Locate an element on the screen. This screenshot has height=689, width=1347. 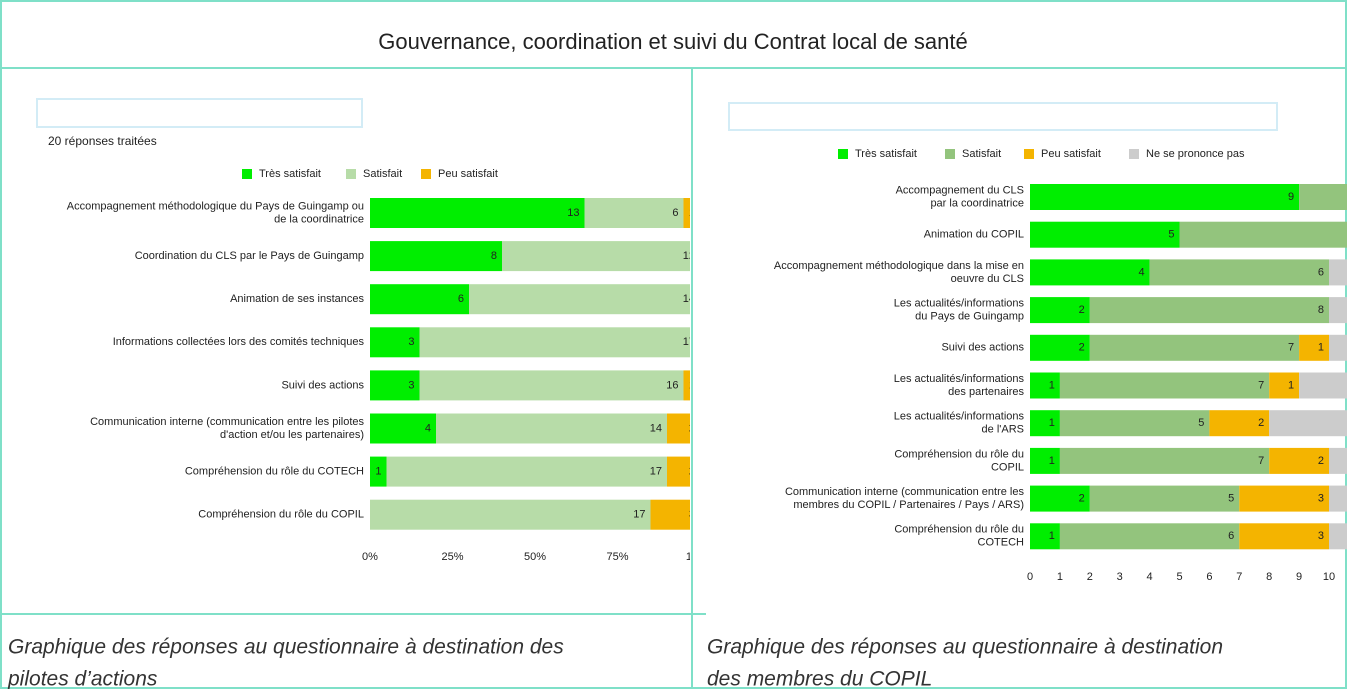
value-label: 8 is located at coordinates (494, 256).